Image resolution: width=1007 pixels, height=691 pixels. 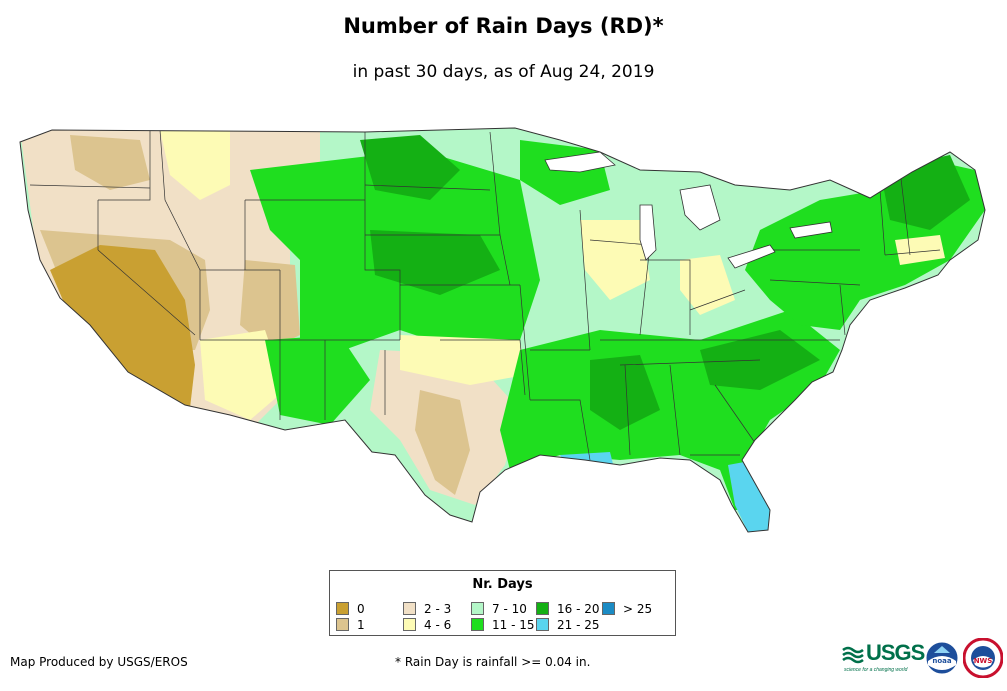 I want to click on great-lakes, so click(x=688, y=210).